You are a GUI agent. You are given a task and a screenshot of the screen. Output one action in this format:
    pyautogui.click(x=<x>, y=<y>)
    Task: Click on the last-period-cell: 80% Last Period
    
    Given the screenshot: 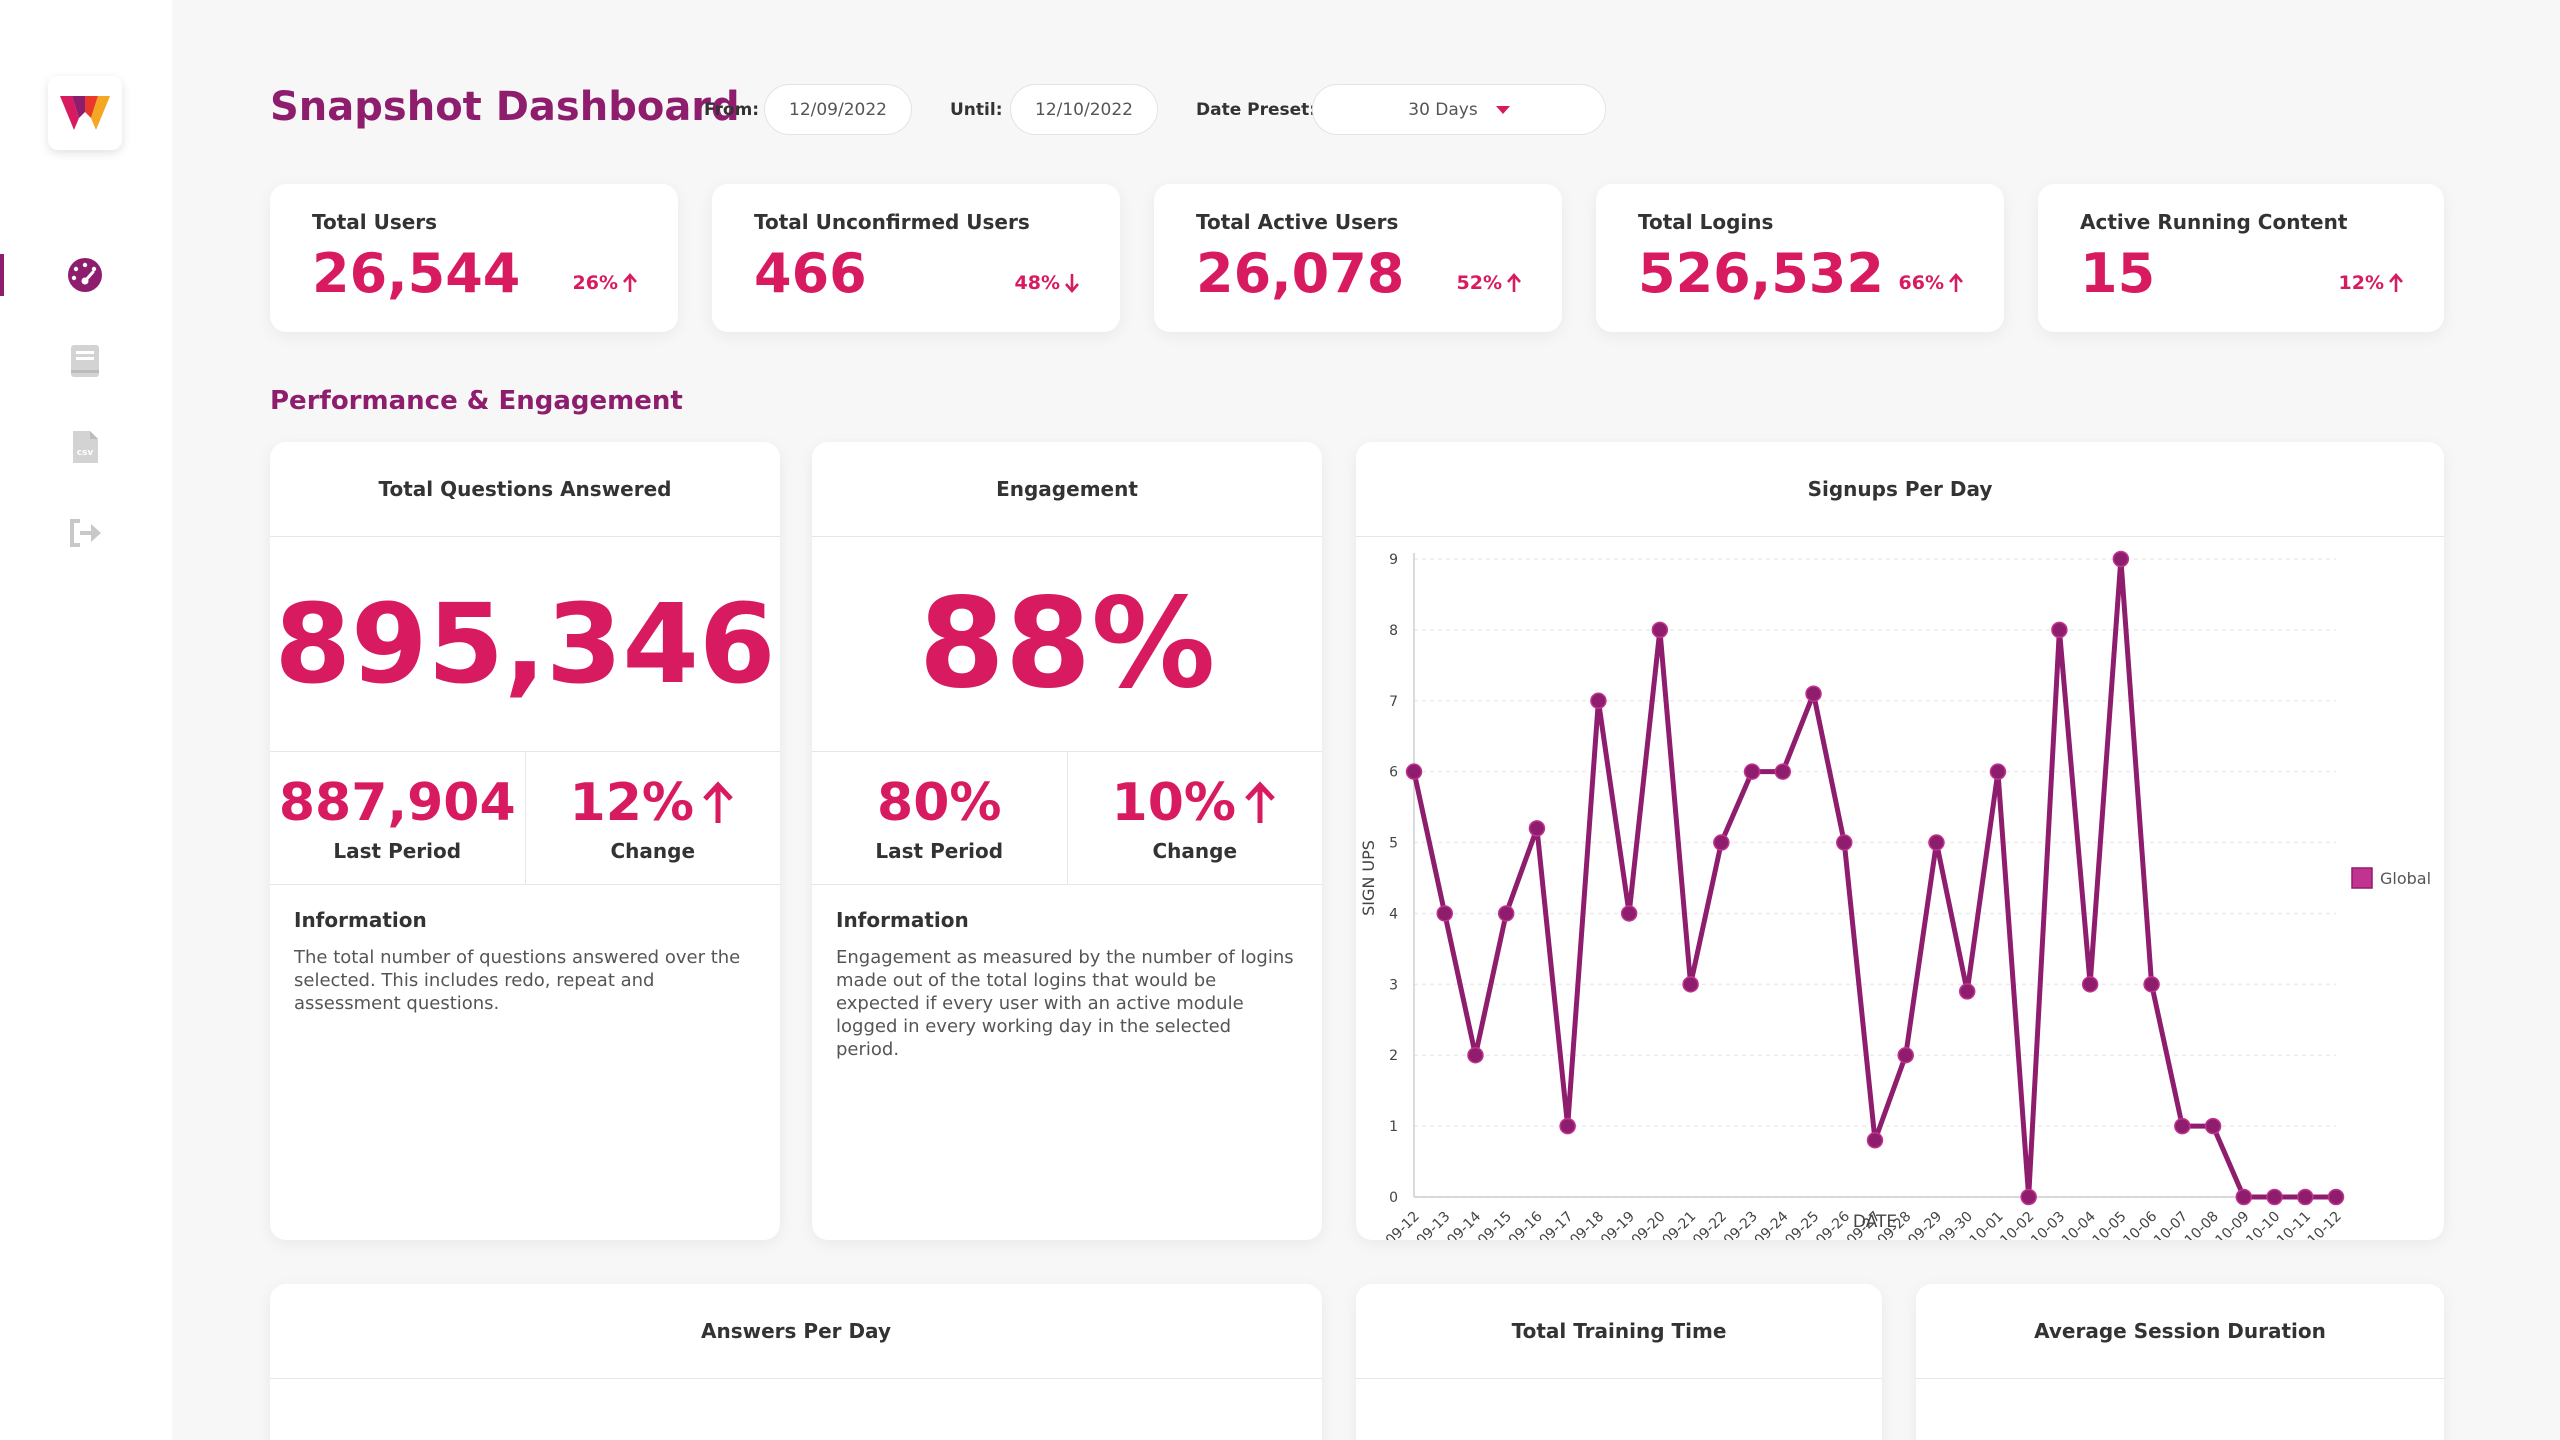 What is the action you would take?
    pyautogui.click(x=939, y=818)
    